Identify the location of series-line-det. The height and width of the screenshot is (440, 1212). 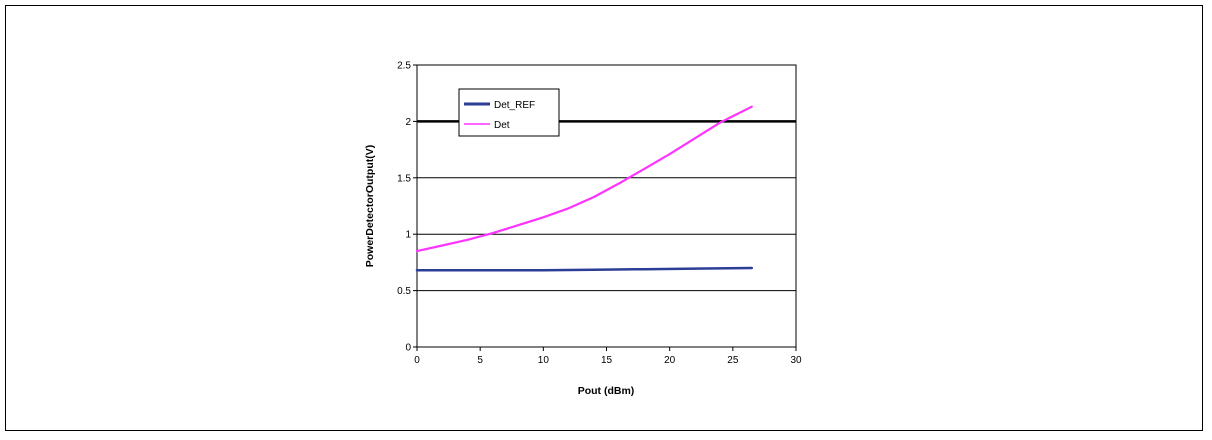
(584, 179).